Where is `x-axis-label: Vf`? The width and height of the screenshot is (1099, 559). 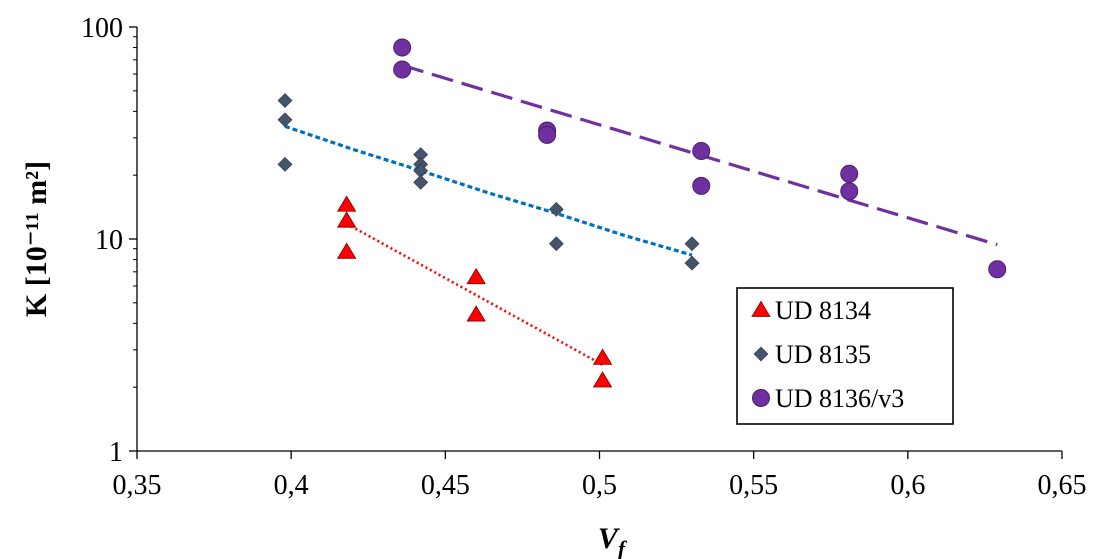
x-axis-label: Vf is located at coordinates (613, 540).